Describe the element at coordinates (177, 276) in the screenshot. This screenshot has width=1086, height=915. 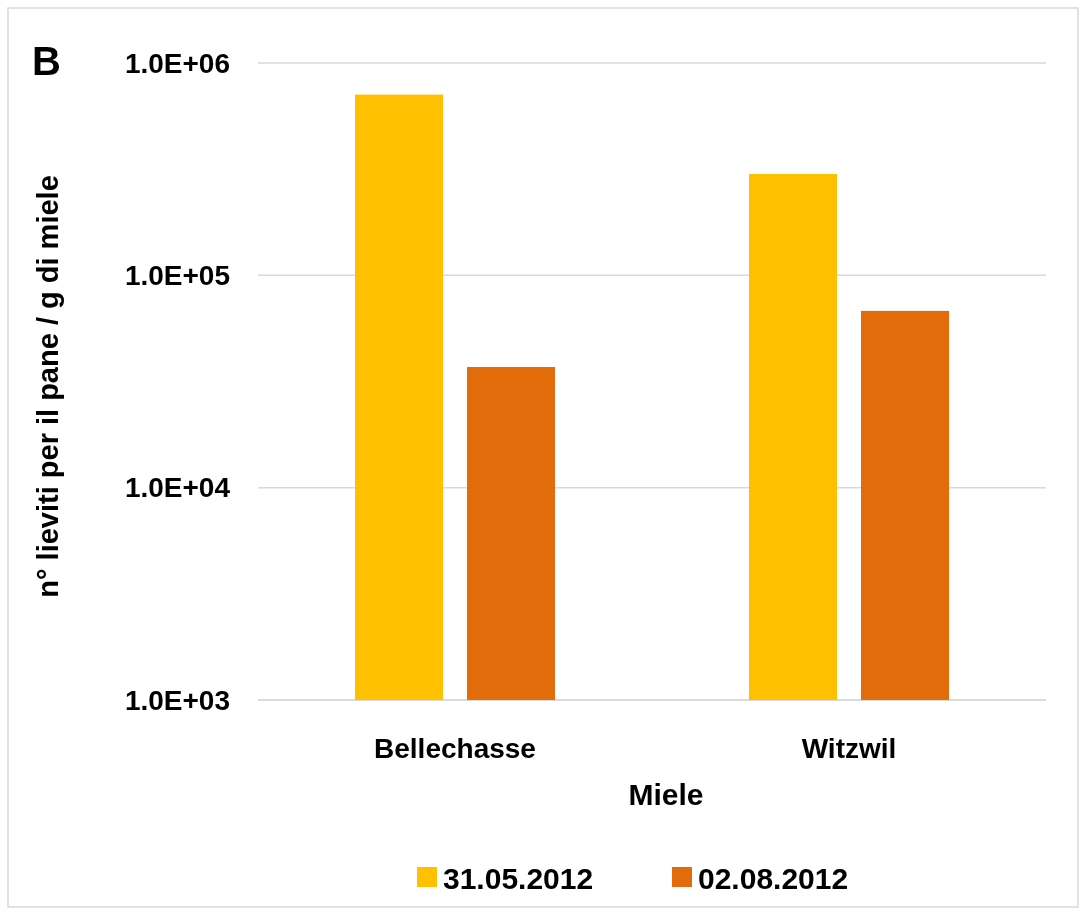
I see `y-tick-label: 1.0E+05` at that location.